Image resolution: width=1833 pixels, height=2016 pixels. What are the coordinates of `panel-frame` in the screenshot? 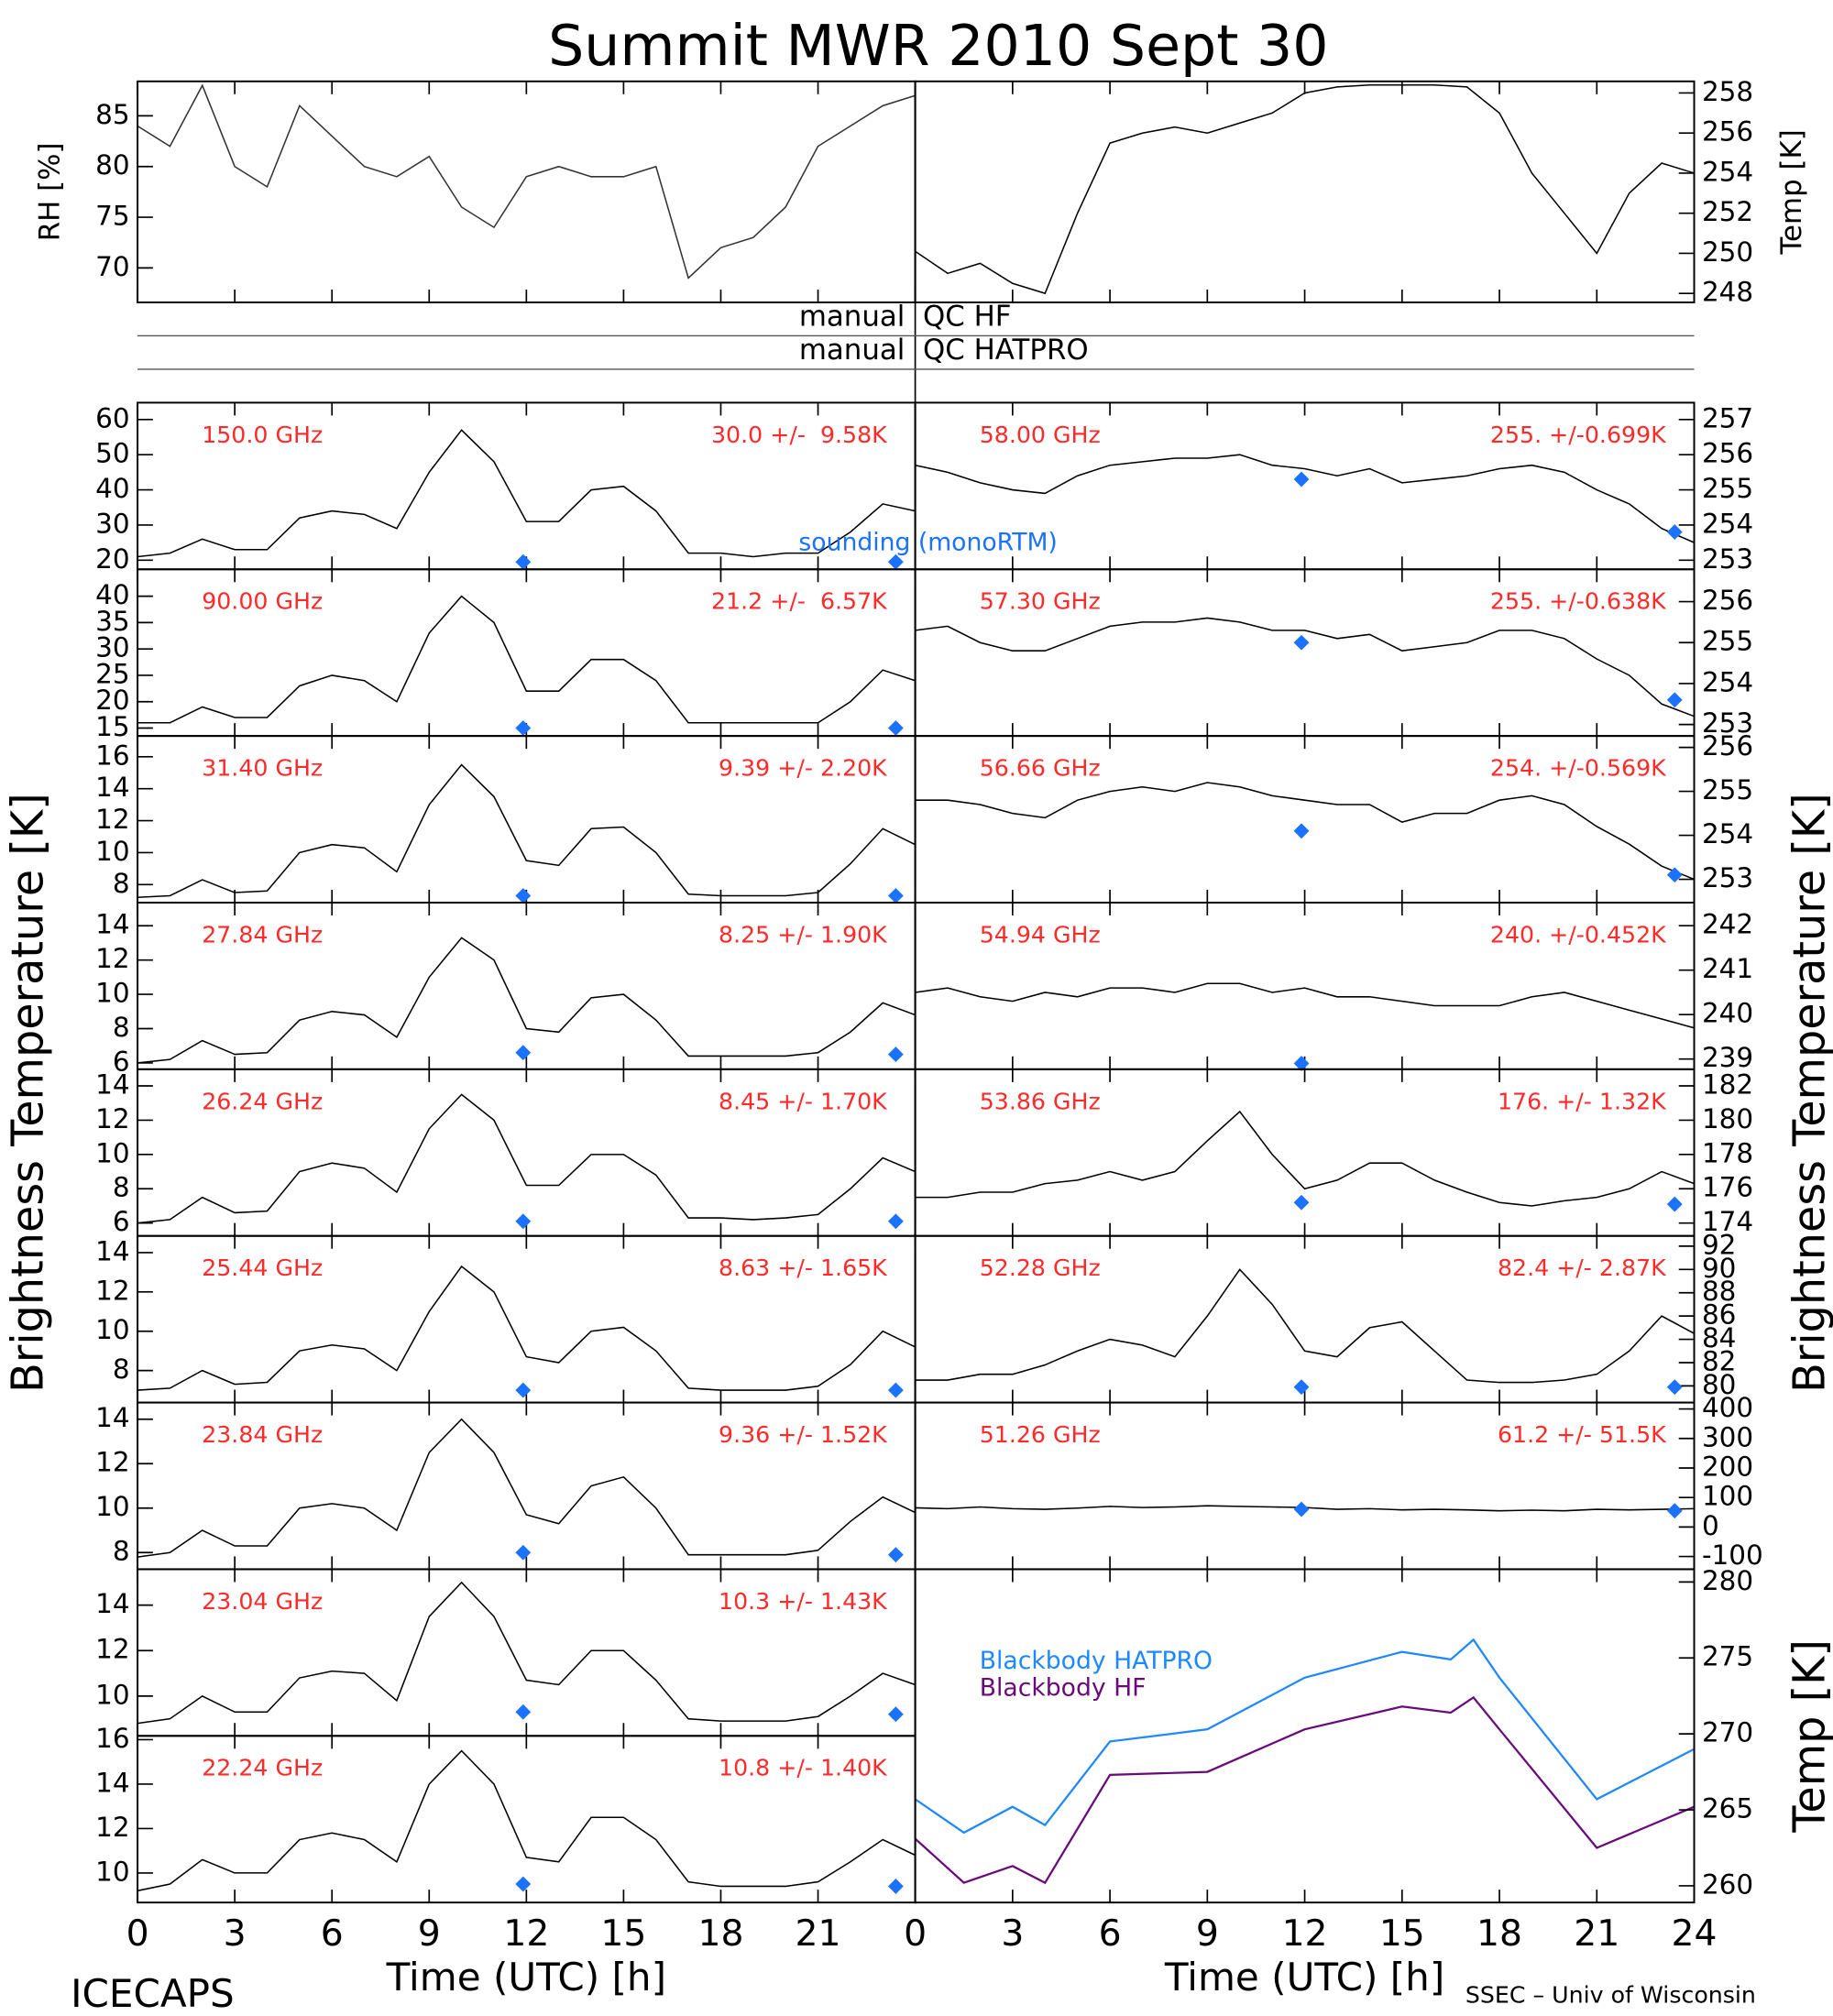 It's located at (1305, 1736).